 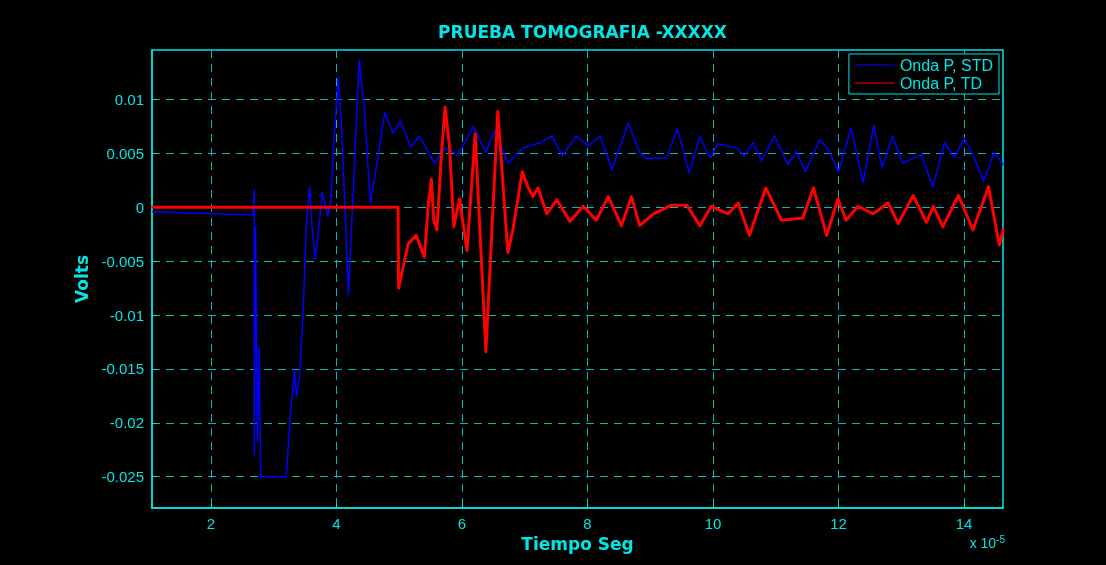 What do you see at coordinates (129, 100) in the screenshot?
I see `y-tick-label: 0.01` at bounding box center [129, 100].